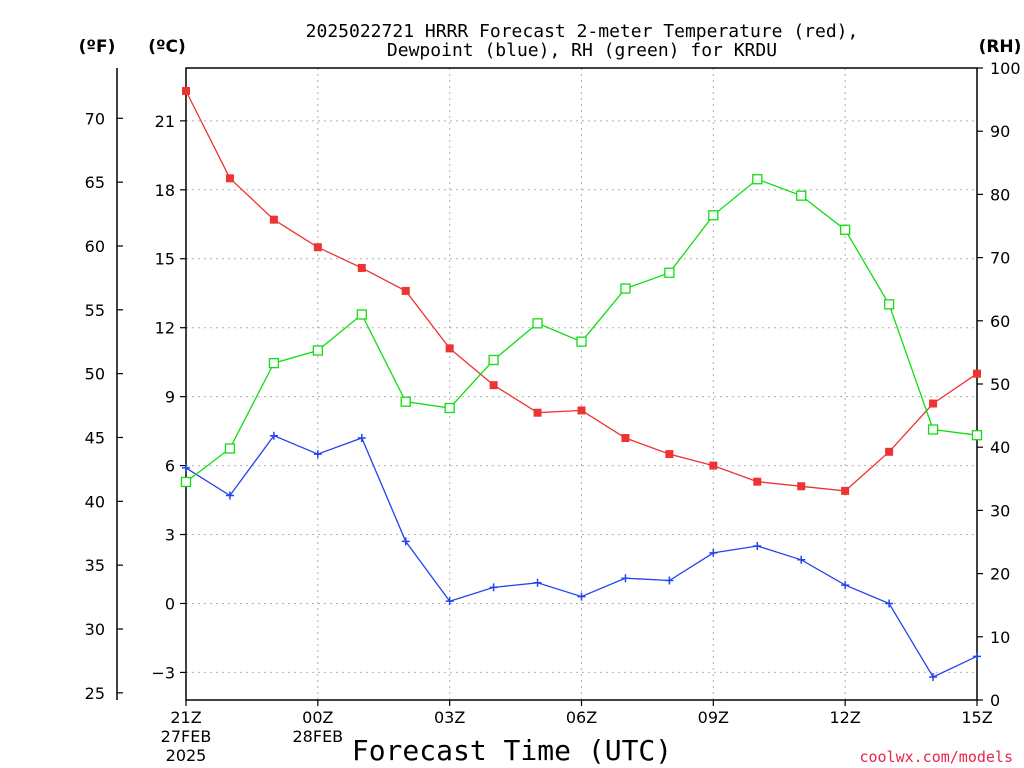 The image size is (1024, 768). Describe the element at coordinates (1000, 194) in the screenshot. I see `rh-tick-label: 80` at that location.